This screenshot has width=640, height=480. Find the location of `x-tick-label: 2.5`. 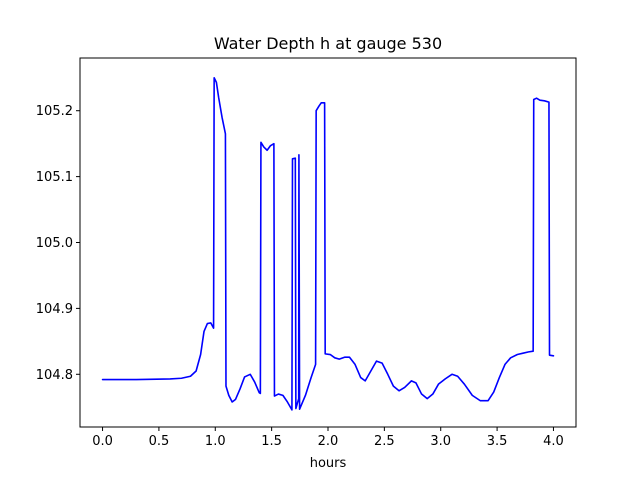

x-tick-label: 2.5 is located at coordinates (384, 441).